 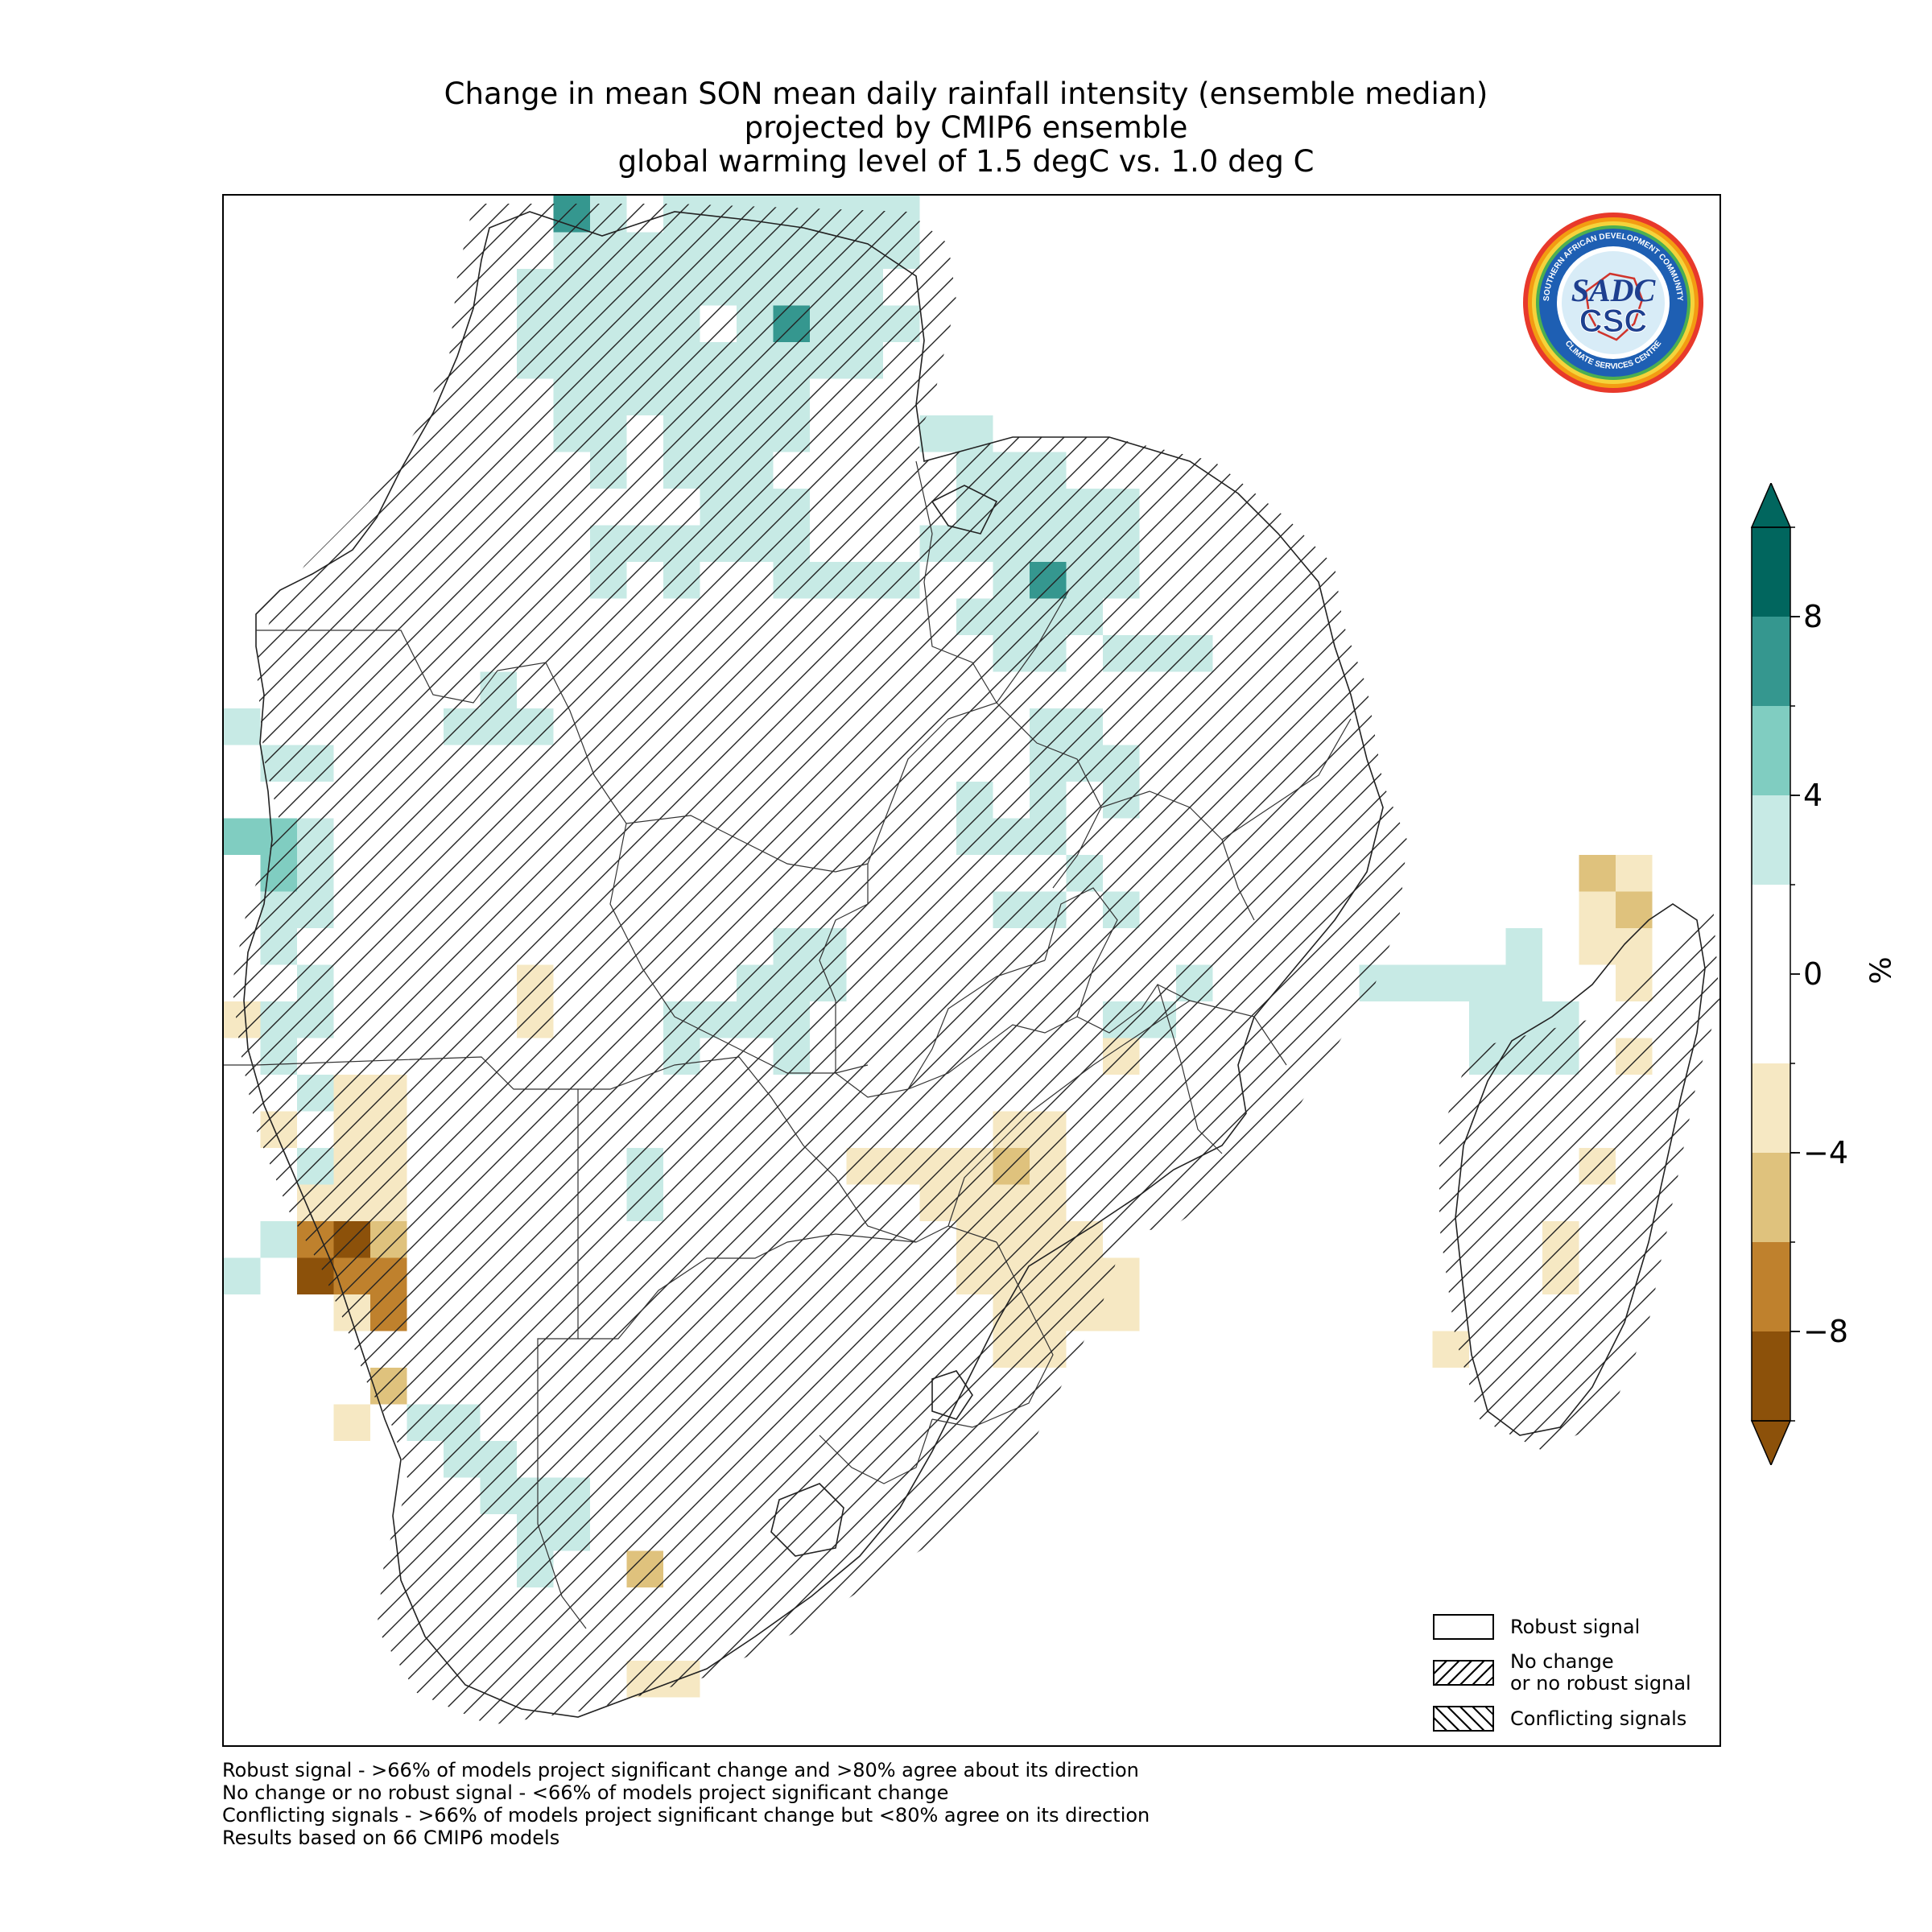 What do you see at coordinates (1813, 616) in the screenshot?
I see `colorbar-tick-label: 8` at bounding box center [1813, 616].